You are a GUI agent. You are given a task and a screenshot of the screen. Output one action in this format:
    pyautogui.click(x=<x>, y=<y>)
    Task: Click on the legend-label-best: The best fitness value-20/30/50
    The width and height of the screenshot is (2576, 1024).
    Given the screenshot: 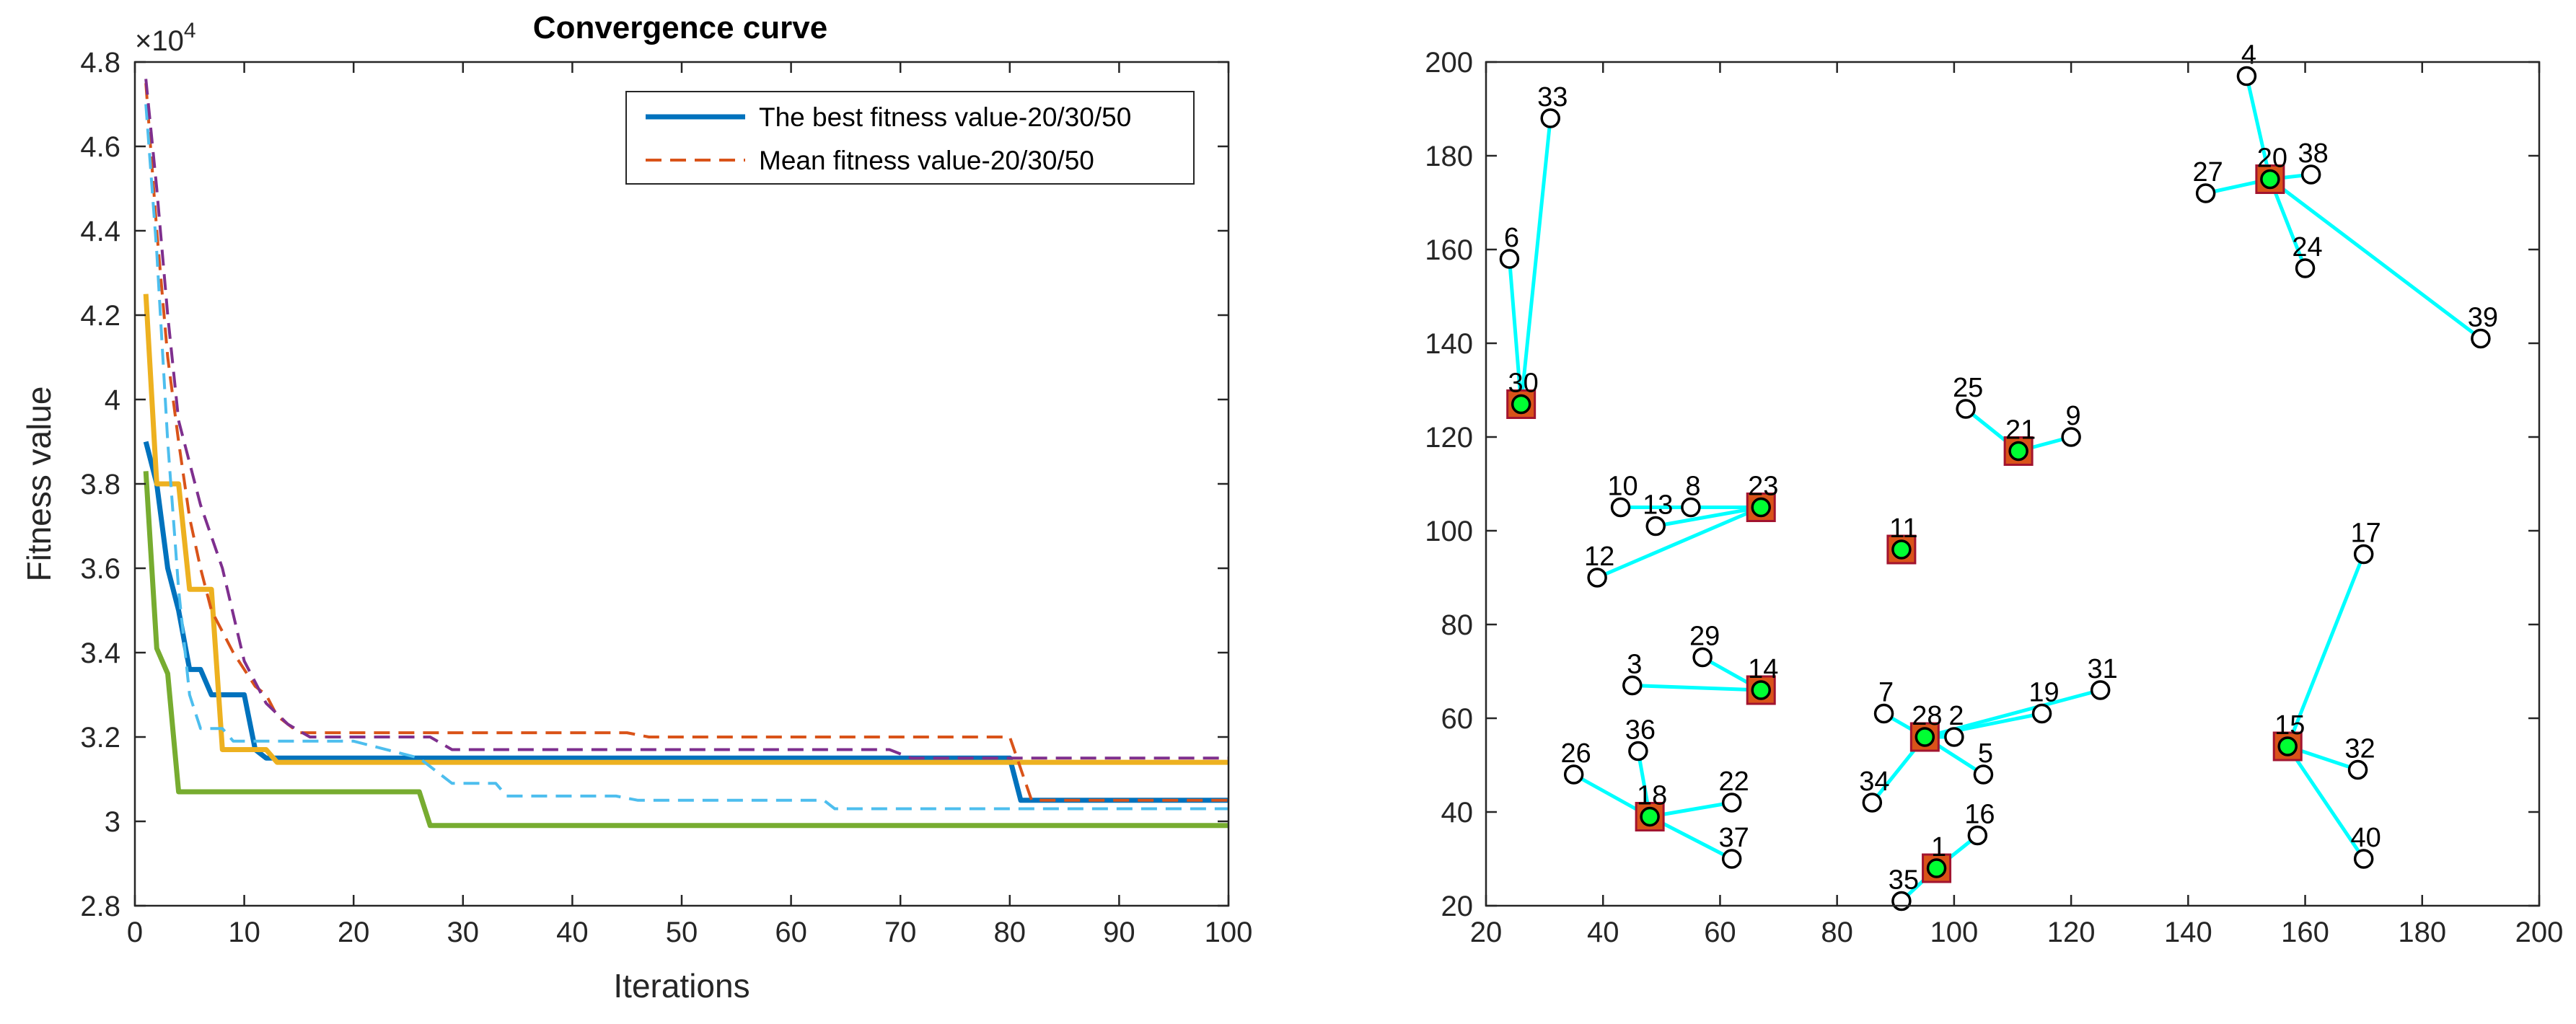 What is the action you would take?
    pyautogui.click(x=945, y=117)
    